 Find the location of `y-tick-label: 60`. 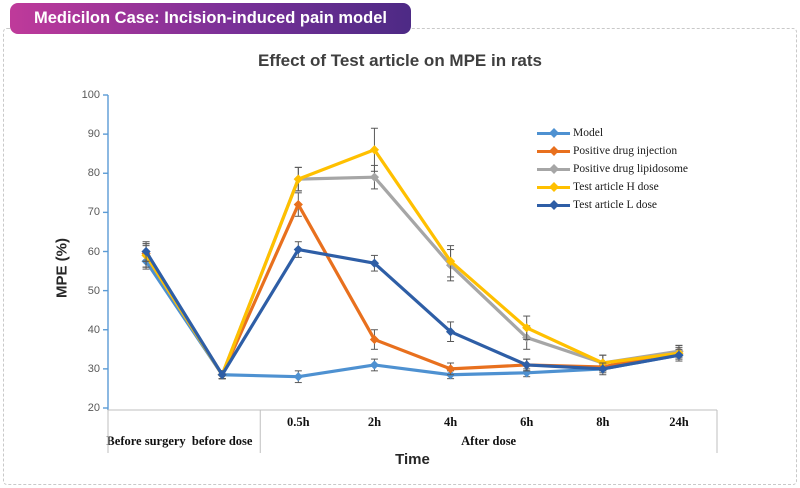

y-tick-label: 60 is located at coordinates (93, 251).